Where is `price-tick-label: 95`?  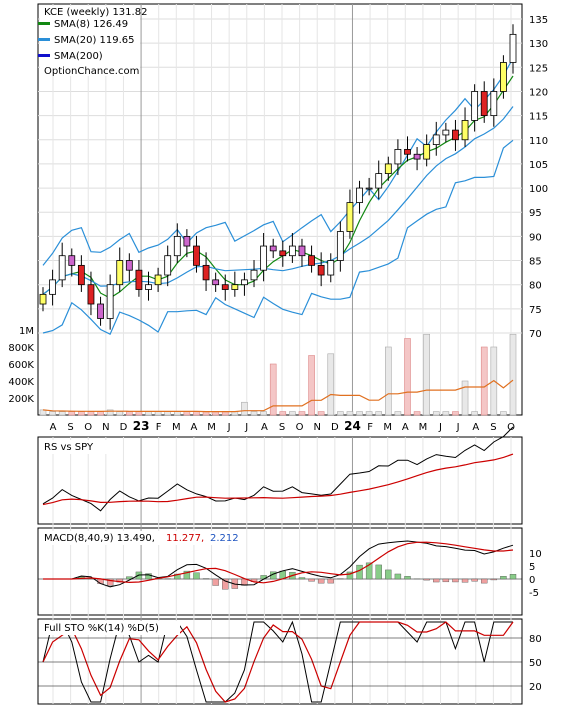
price-tick-label: 95 is located at coordinates (535, 213).